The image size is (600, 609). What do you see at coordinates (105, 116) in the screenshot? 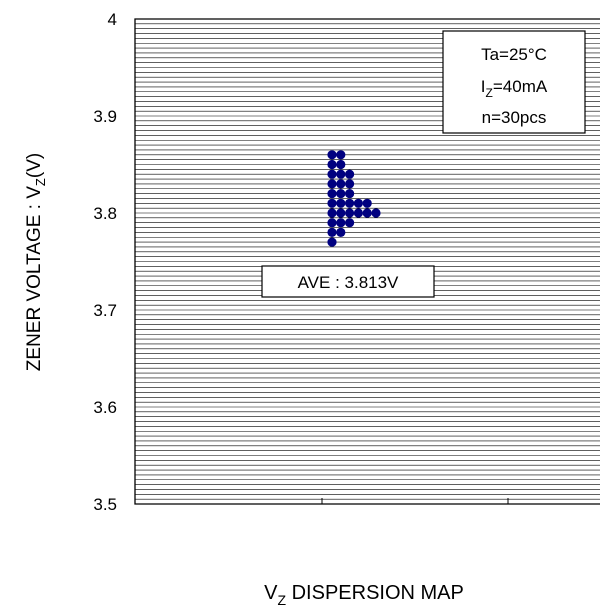
I see `y-tick-label: 3.9` at bounding box center [105, 116].